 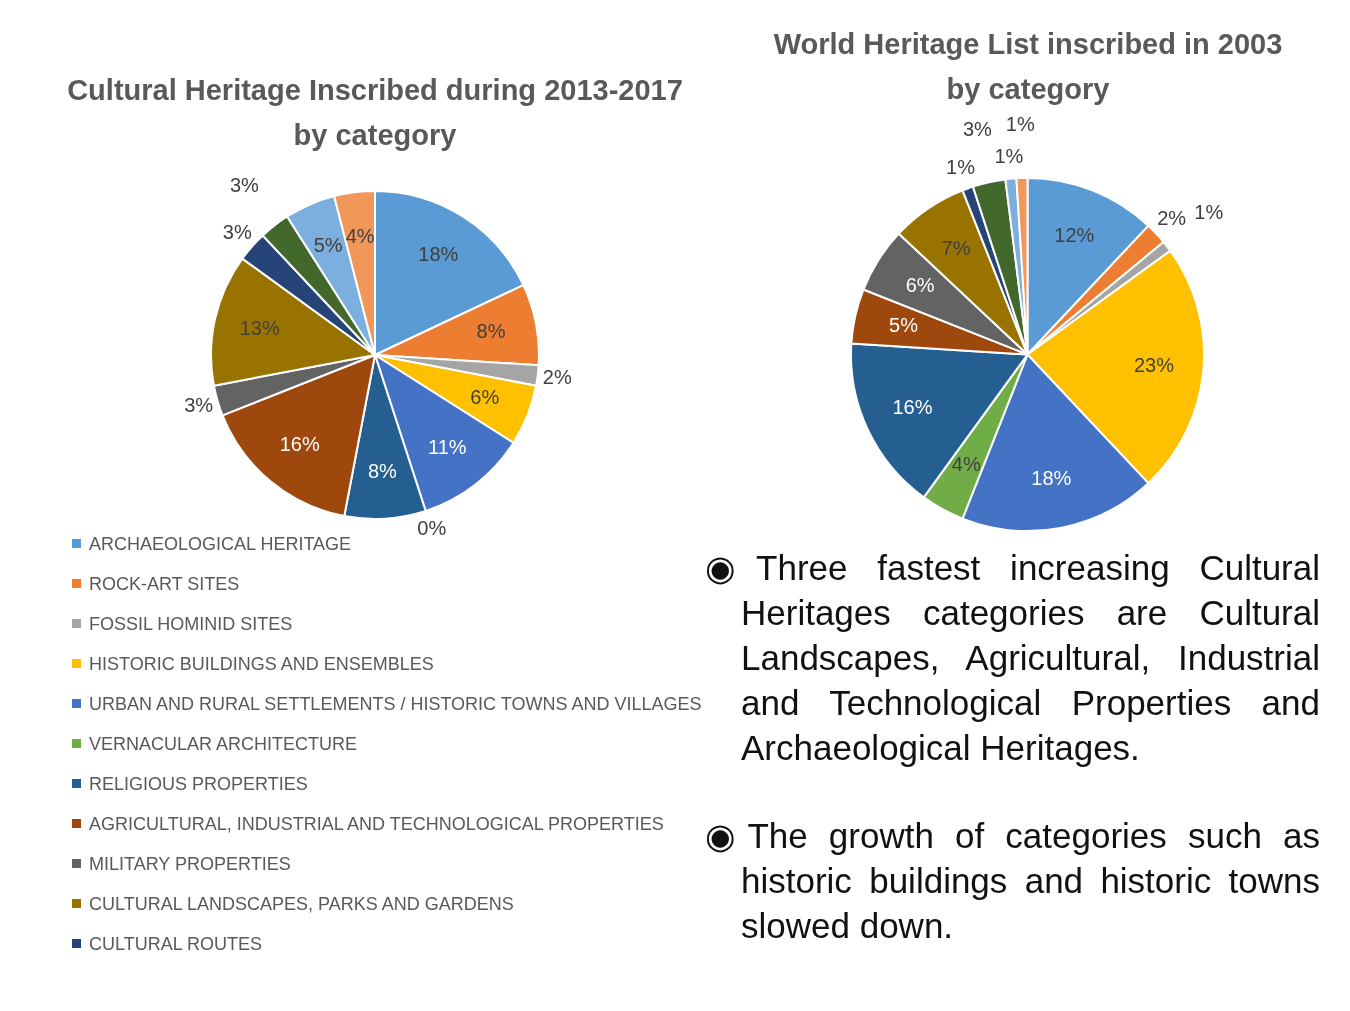 What do you see at coordinates (432, 528) in the screenshot?
I see `text: 0%` at bounding box center [432, 528].